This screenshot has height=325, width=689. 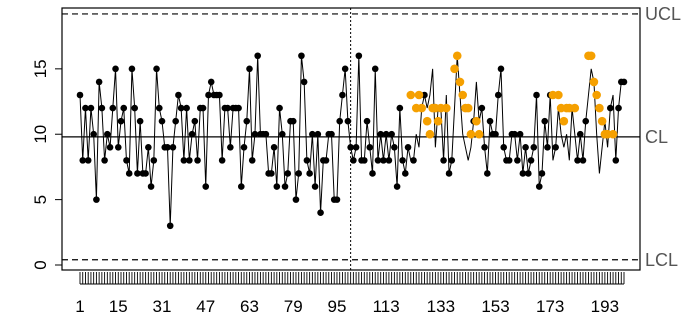 What do you see at coordinates (293, 306) in the screenshot?
I see `x-tick-label: 79` at bounding box center [293, 306].